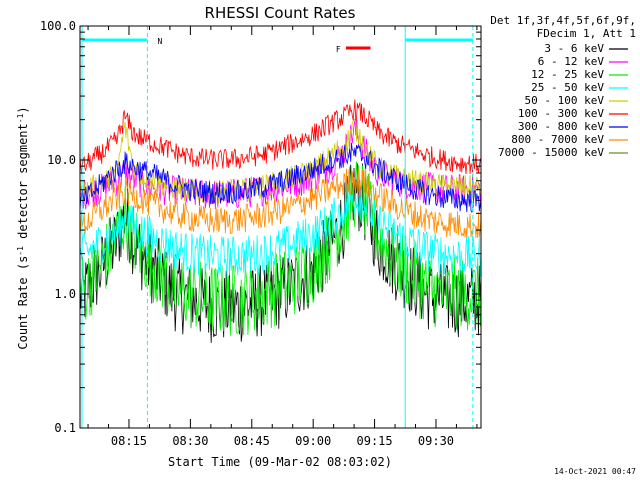  Describe the element at coordinates (567, 74) in the screenshot. I see `legend-label: 12 - 25 keV` at that location.